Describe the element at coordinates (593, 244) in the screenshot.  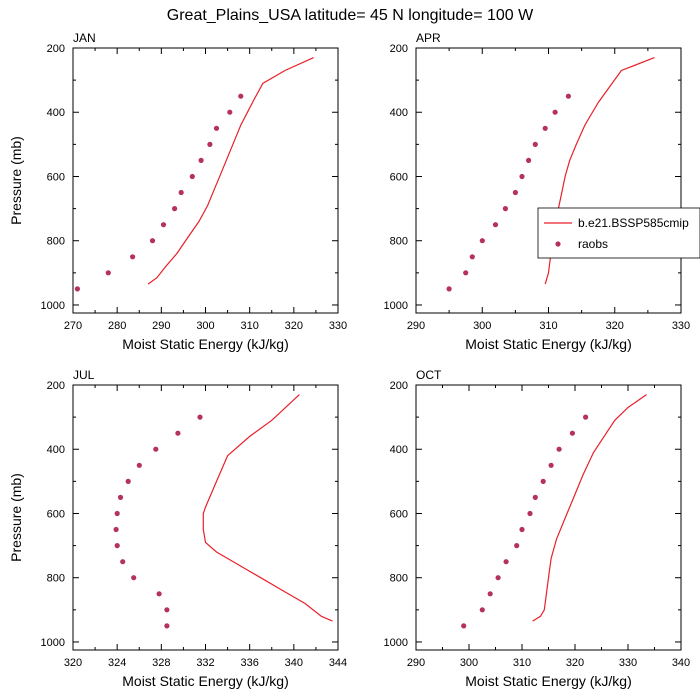
I see `legend-obs-label: raobs` at that location.